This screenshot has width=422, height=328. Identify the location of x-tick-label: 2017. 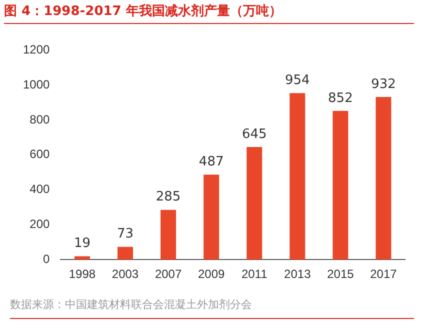
(384, 274).